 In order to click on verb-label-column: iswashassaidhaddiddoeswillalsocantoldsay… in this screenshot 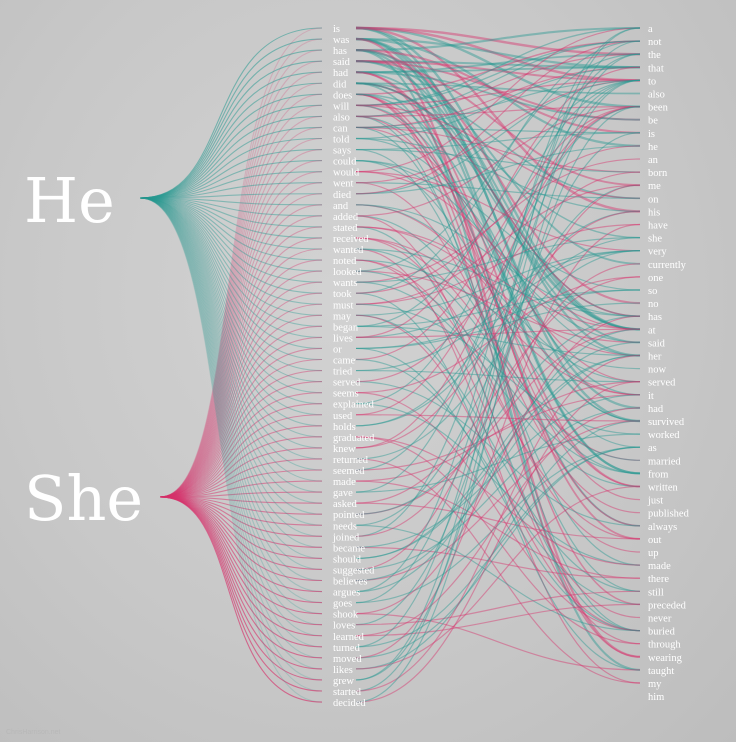, I will do `click(353, 366)`.